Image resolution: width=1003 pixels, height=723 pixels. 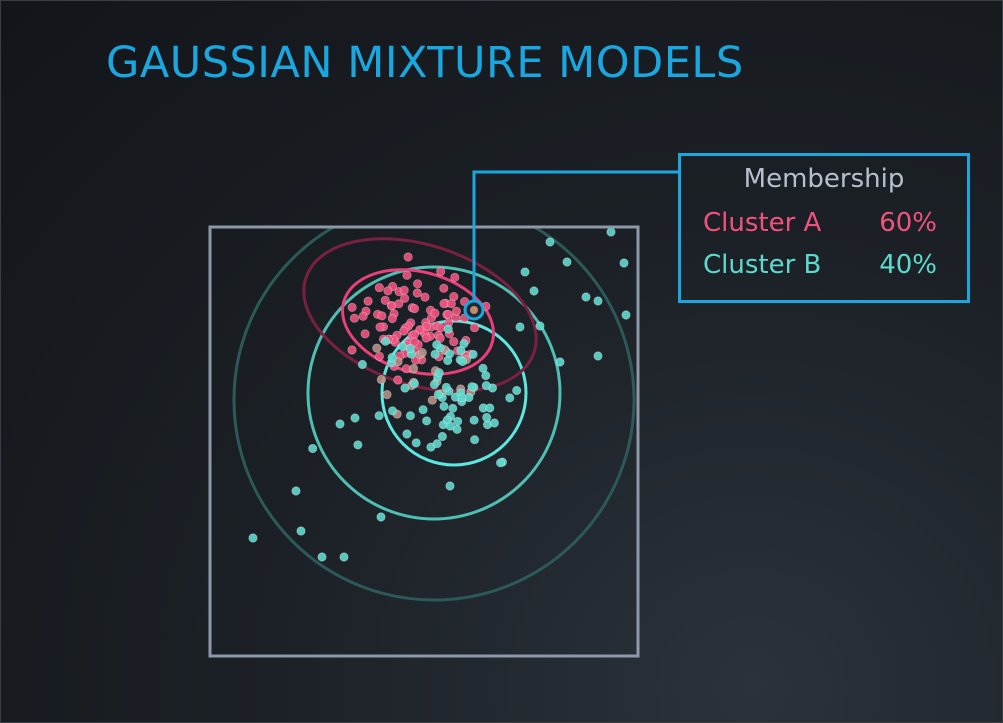 What do you see at coordinates (575, 236) in the screenshot?
I see `callout-connector` at bounding box center [575, 236].